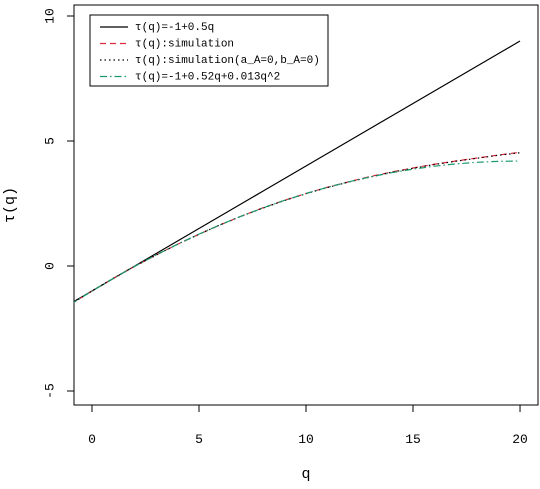 The width and height of the screenshot is (540, 489). What do you see at coordinates (520, 439) in the screenshot?
I see `x-tick-label: 20` at bounding box center [520, 439].